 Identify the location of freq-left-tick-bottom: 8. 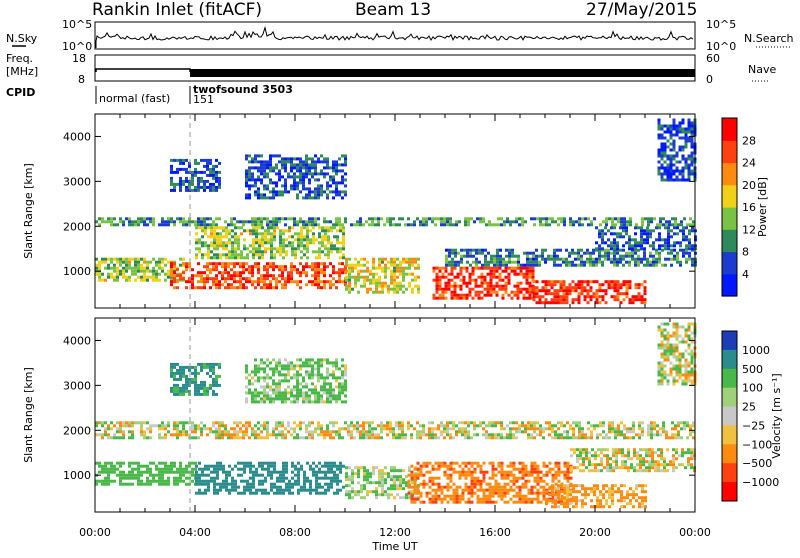
(81, 79).